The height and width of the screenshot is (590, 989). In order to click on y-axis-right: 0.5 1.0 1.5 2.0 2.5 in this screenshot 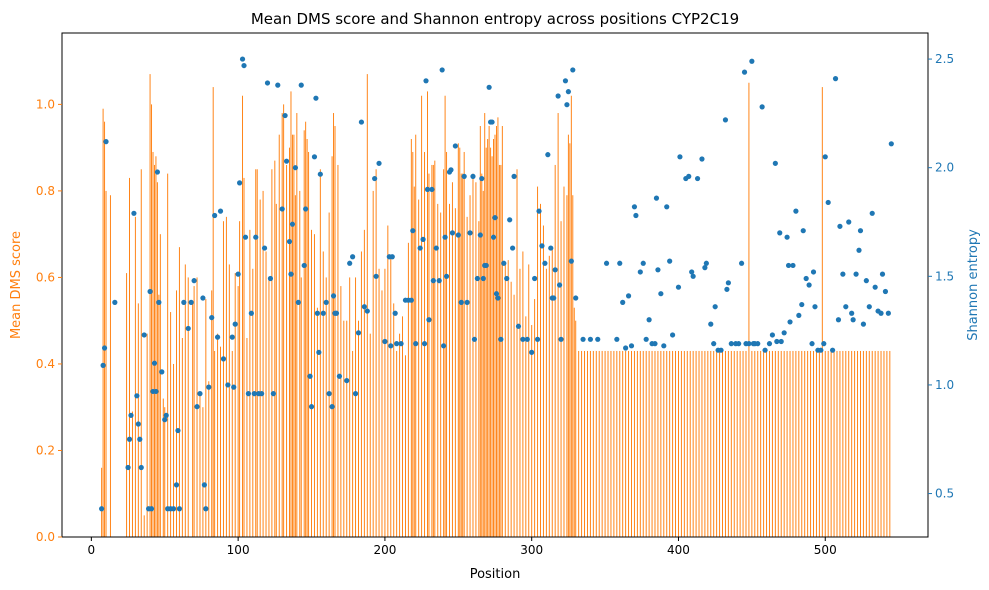, I will do `click(941, 276)`.